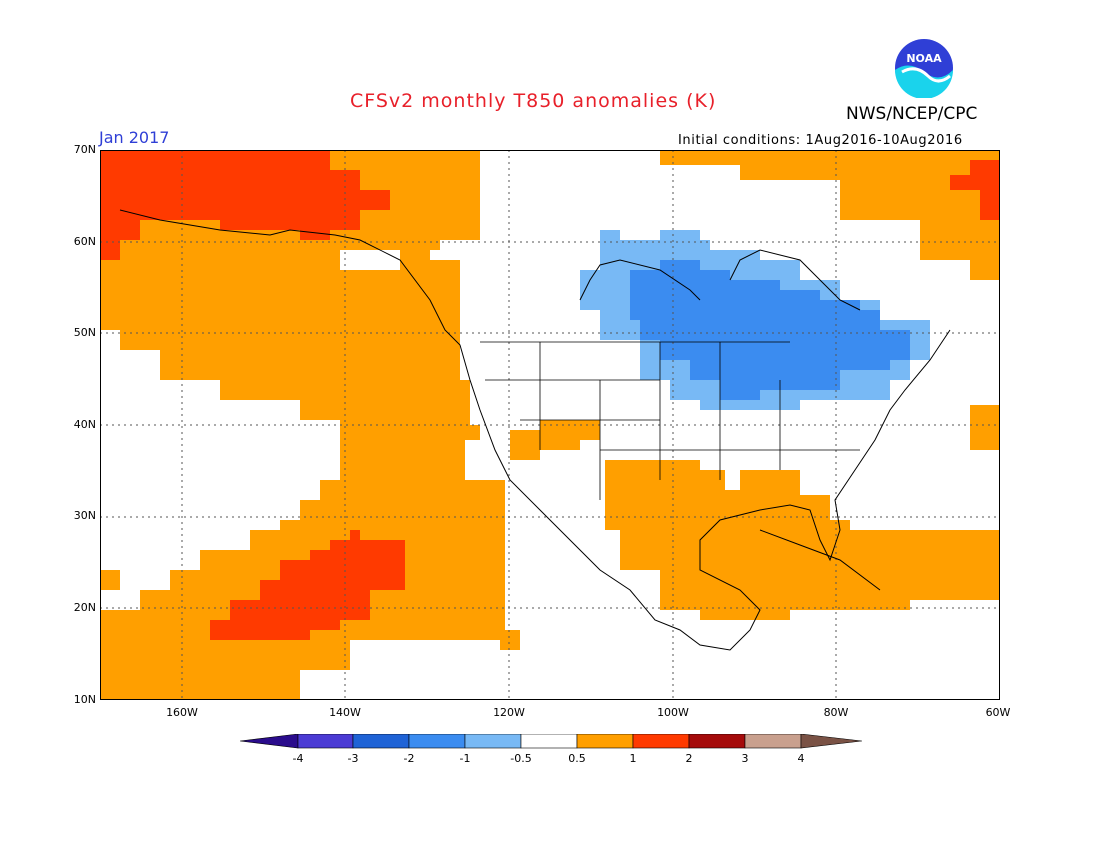  Describe the element at coordinates (975, 190) in the screenshot. I see `anomaly-region-red-greenland` at that location.